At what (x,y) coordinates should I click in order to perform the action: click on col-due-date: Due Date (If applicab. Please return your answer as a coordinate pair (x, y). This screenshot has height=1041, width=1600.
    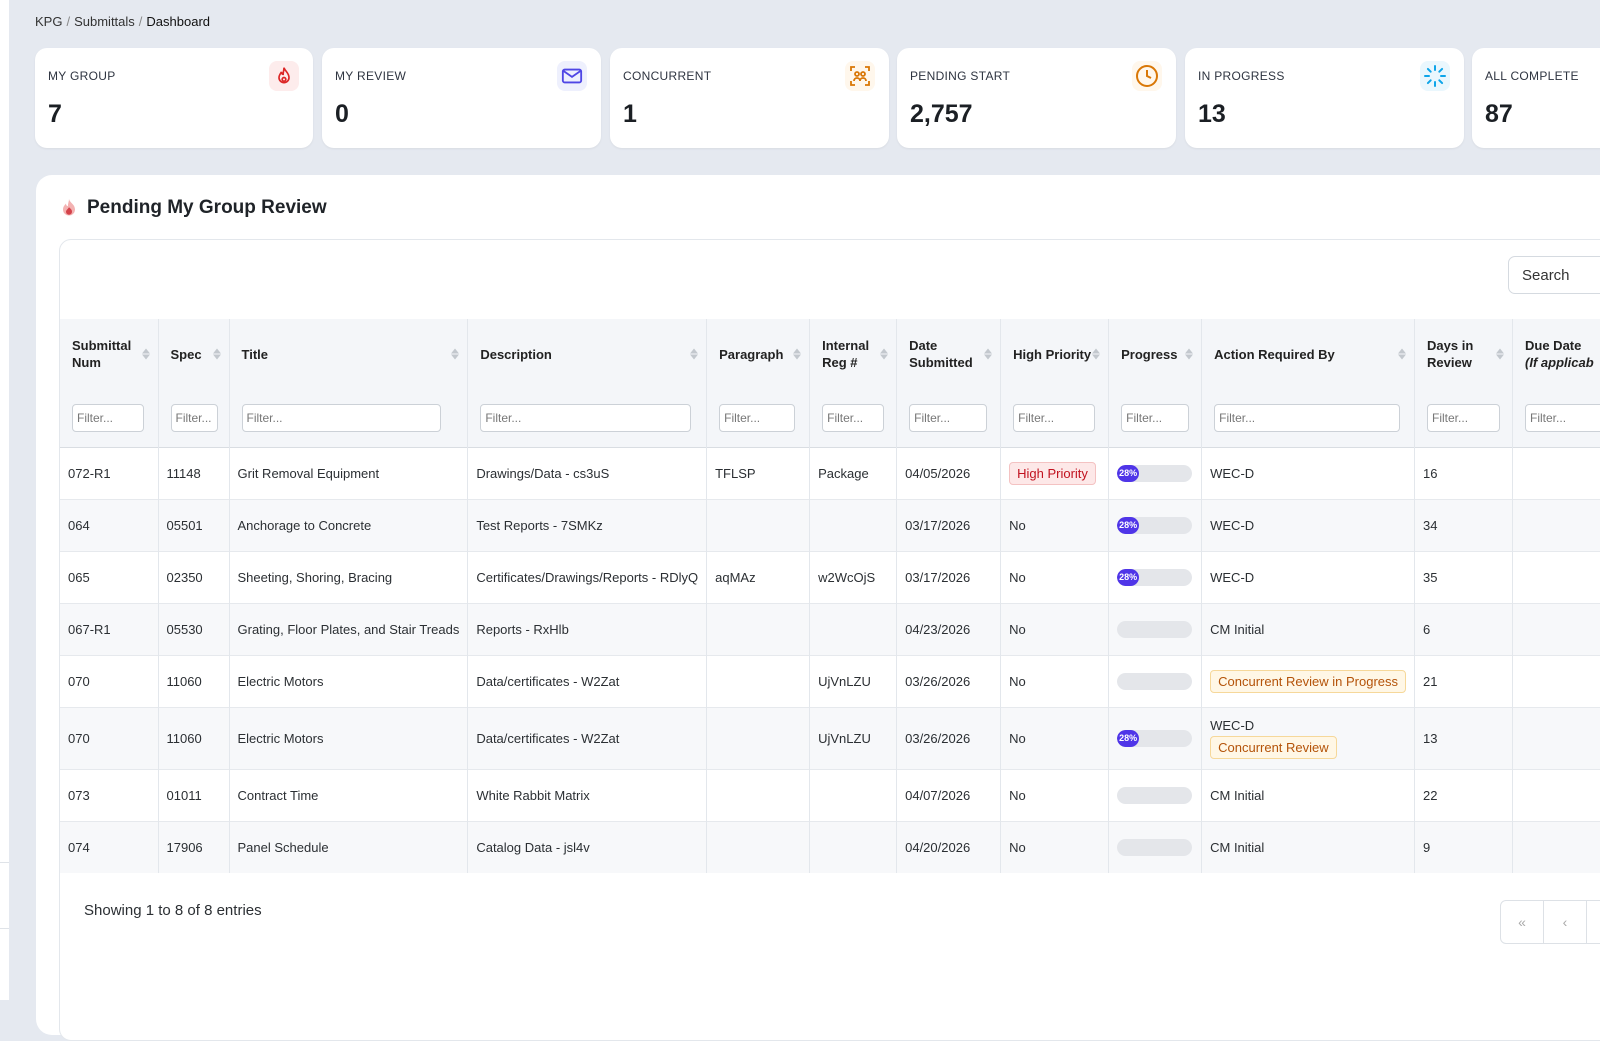
    Looking at the image, I should click on (1556, 354).